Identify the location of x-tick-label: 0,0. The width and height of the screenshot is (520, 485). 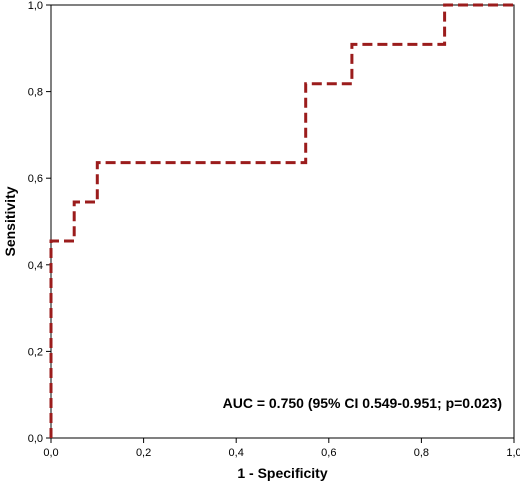
(50, 453).